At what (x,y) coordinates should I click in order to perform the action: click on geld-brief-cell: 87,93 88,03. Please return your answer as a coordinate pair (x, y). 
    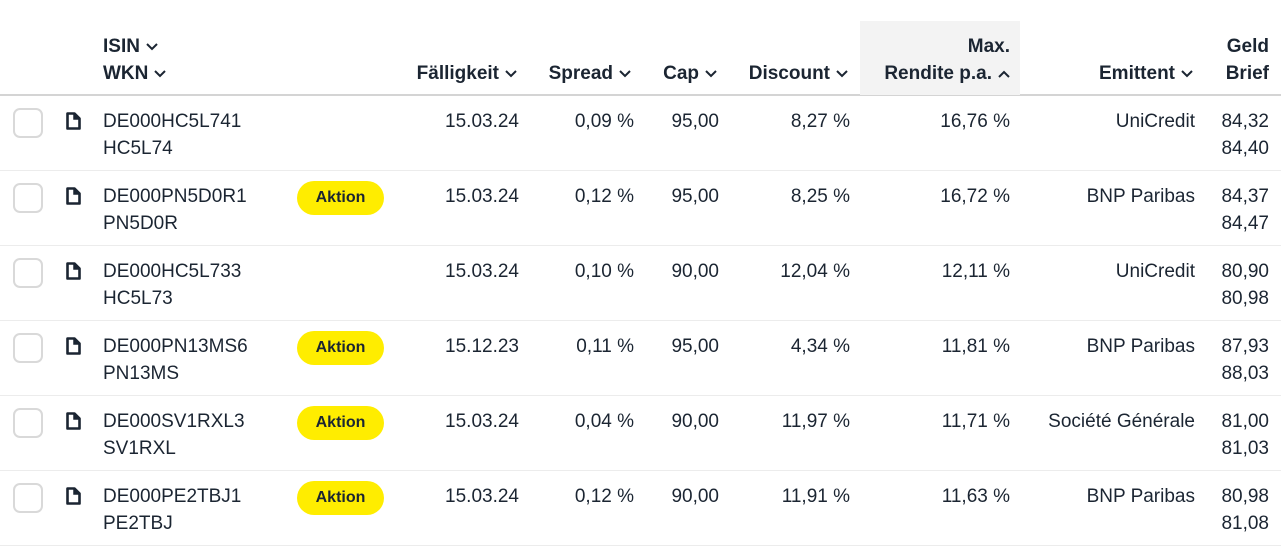
    Looking at the image, I should click on (1245, 360).